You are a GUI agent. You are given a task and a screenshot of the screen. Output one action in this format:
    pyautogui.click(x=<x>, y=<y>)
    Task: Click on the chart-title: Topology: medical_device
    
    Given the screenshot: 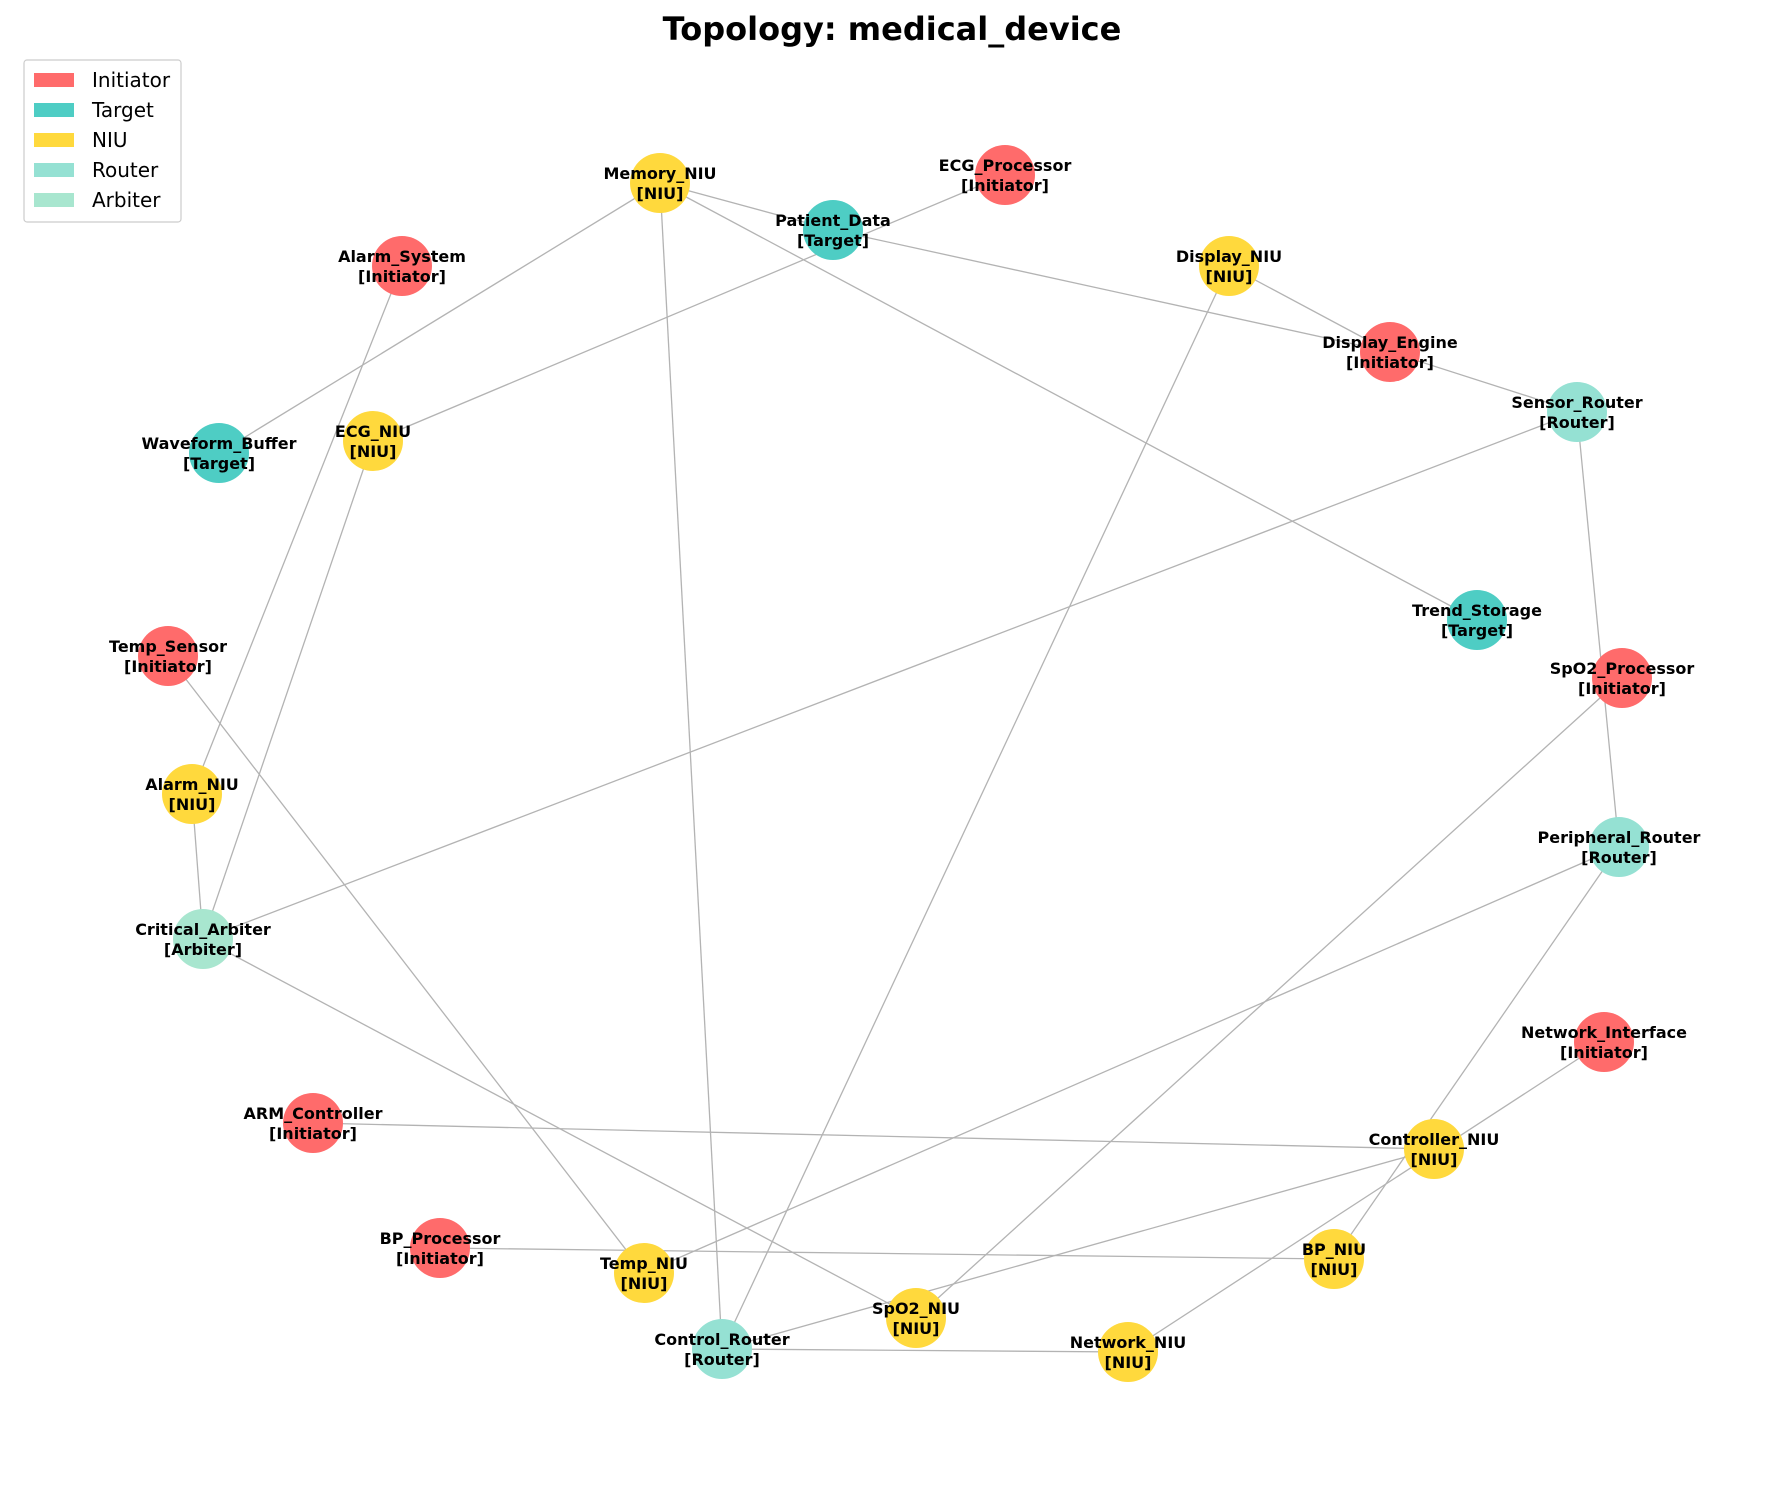 What is the action you would take?
    pyautogui.click(x=892, y=29)
    